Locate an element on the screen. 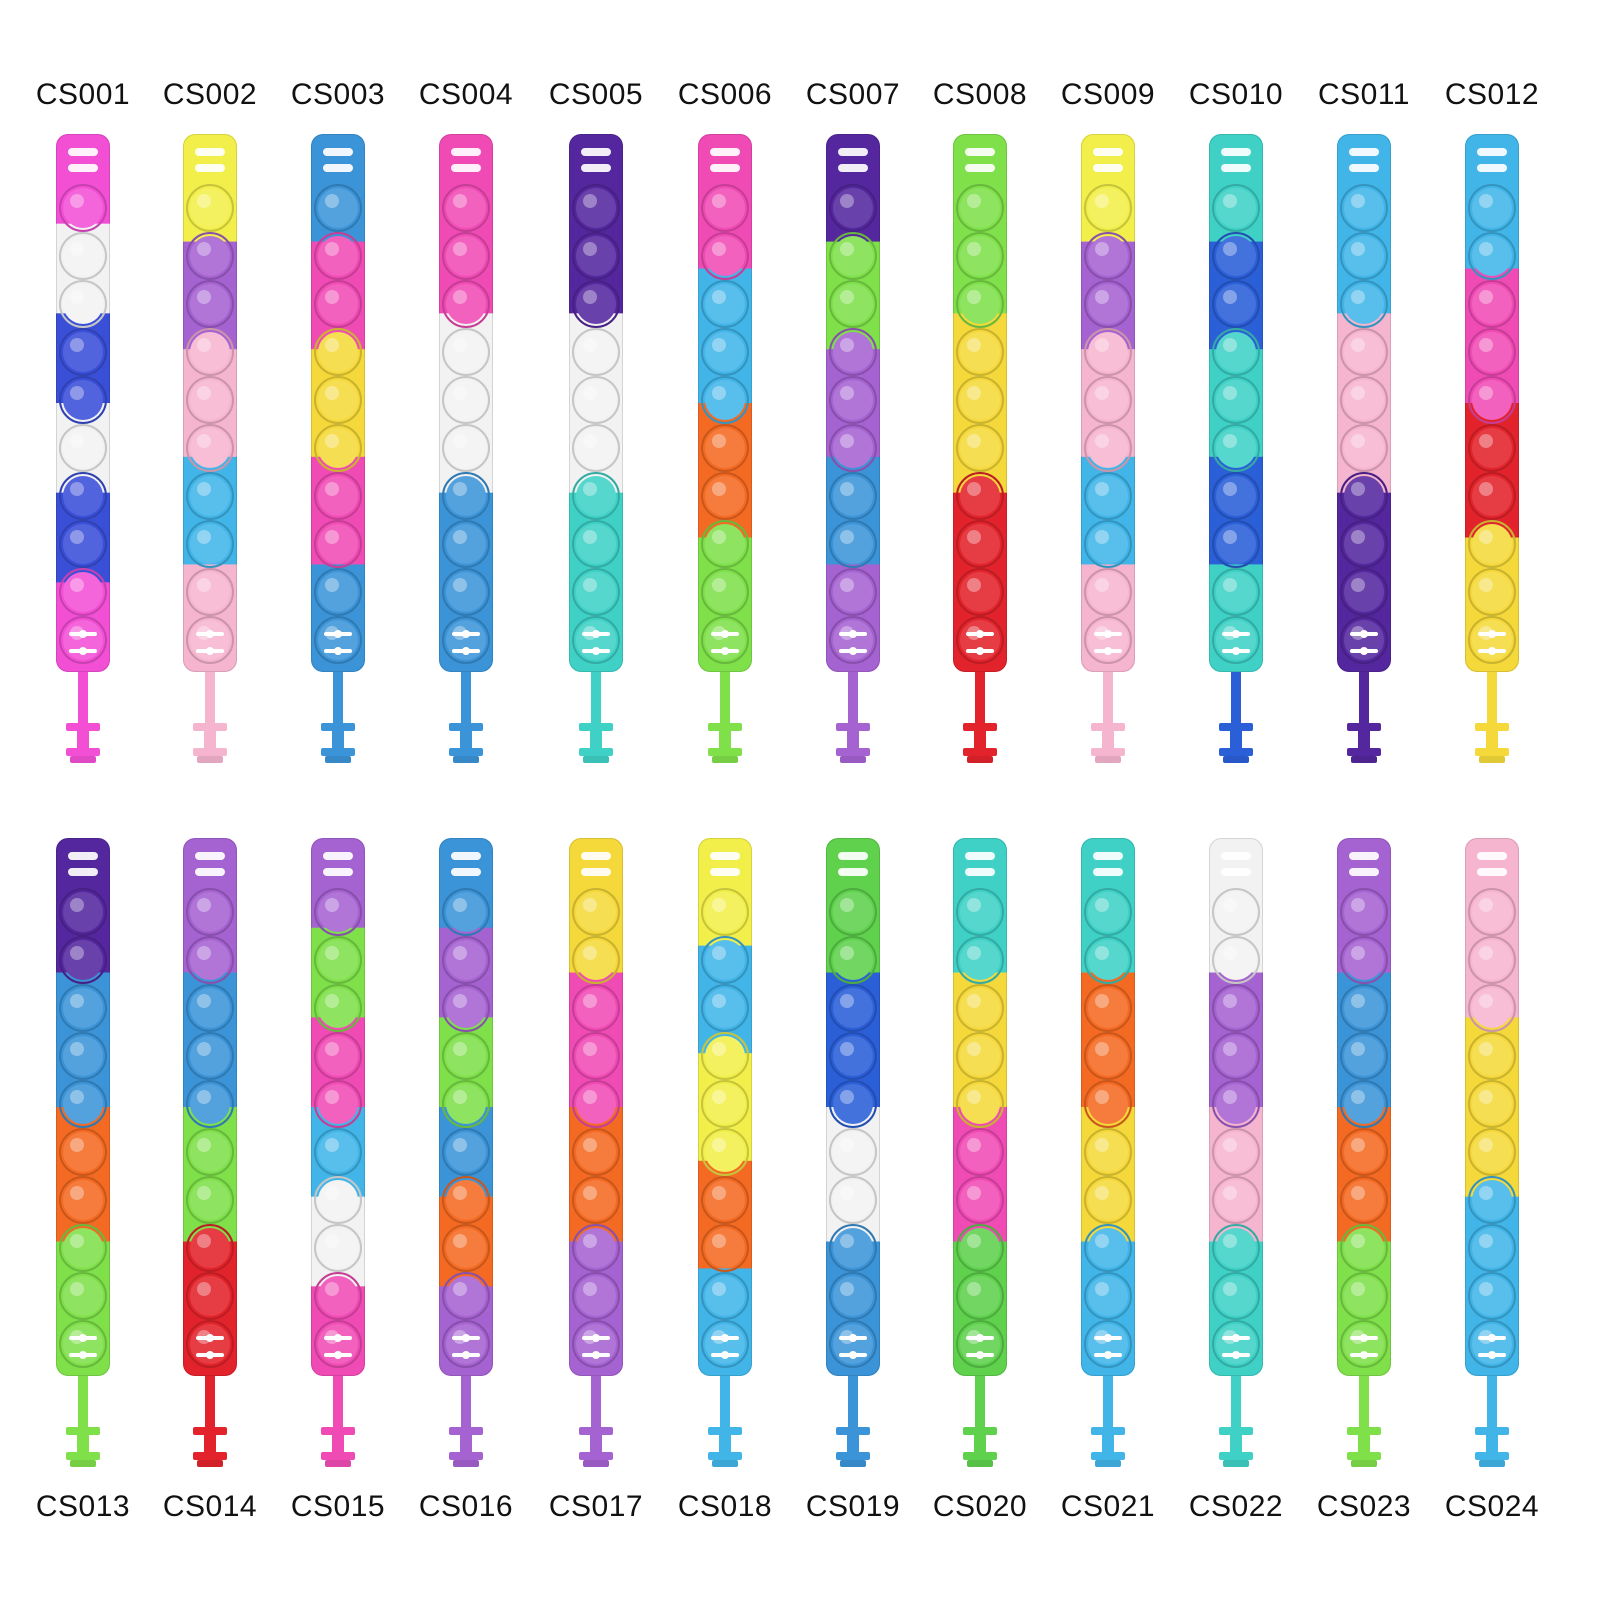  product-code-label: CS004 is located at coordinates (466, 94).